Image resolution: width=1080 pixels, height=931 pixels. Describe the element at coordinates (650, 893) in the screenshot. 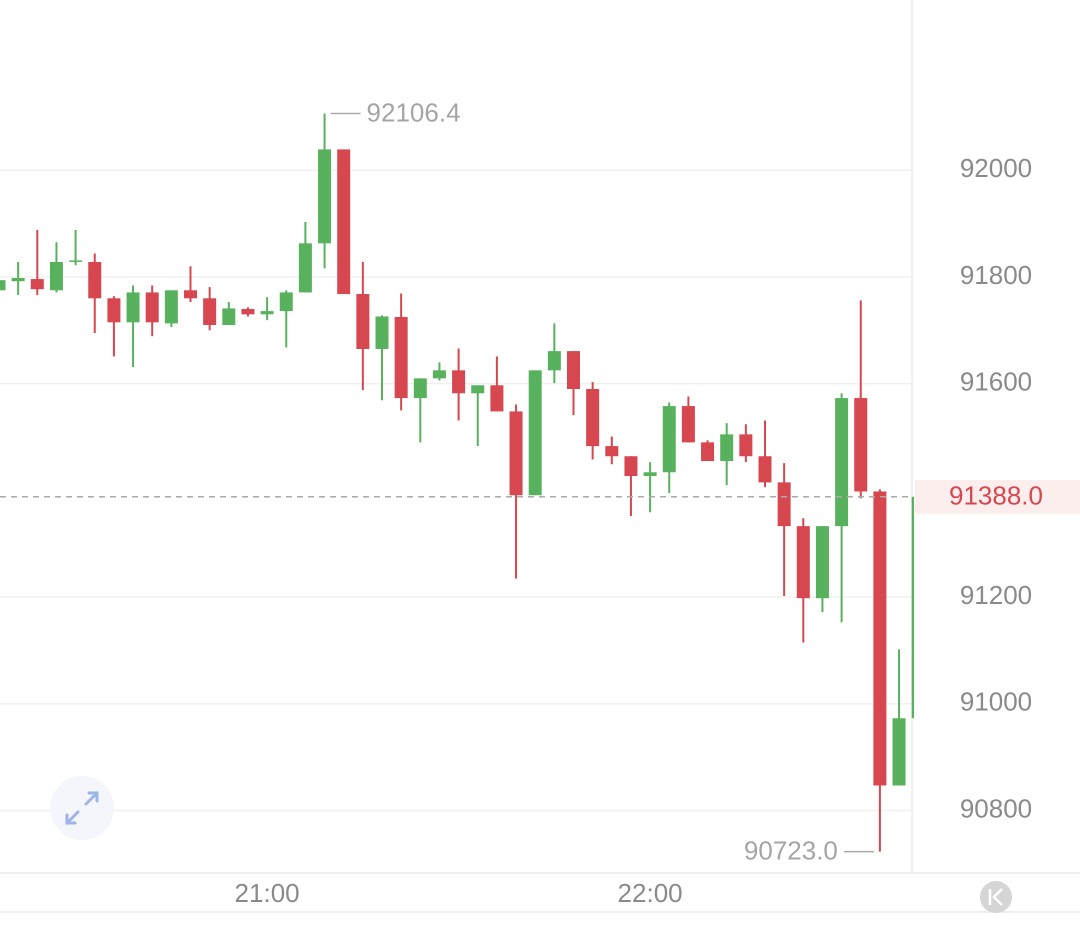

I see `x-tick-label: 22:00` at that location.